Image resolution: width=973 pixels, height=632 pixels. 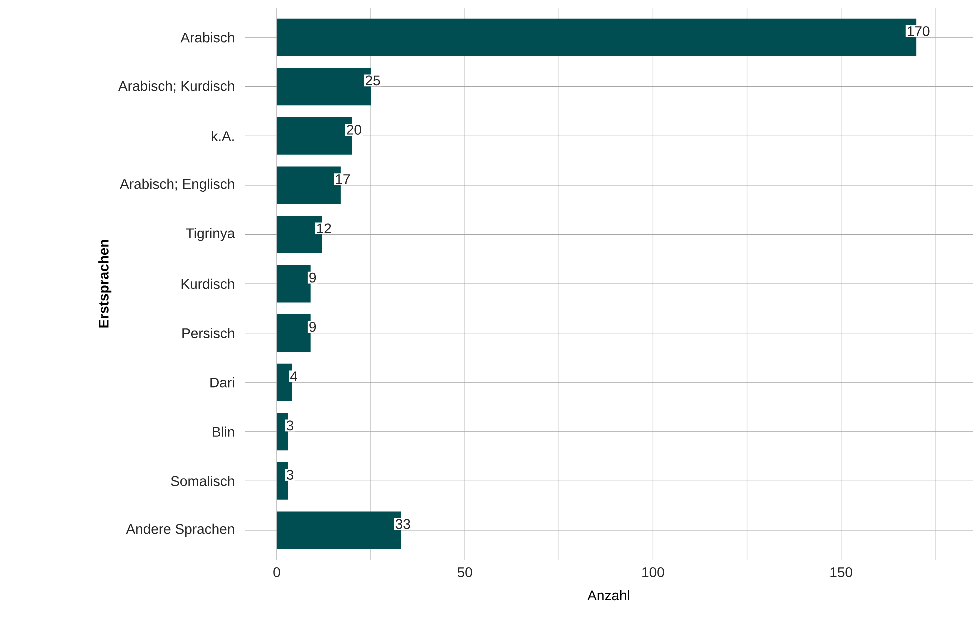 I want to click on x-tick-label: 0, so click(x=277, y=573).